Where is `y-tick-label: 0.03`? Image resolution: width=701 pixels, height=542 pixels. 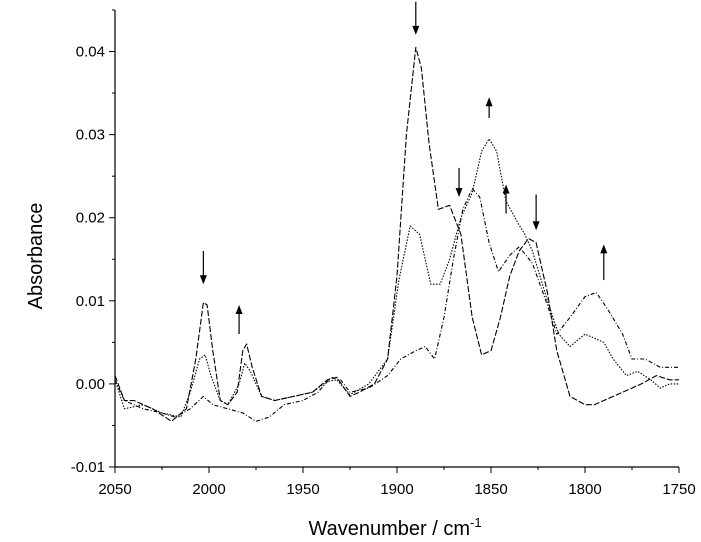 y-tick-label: 0.03 is located at coordinates (90, 135).